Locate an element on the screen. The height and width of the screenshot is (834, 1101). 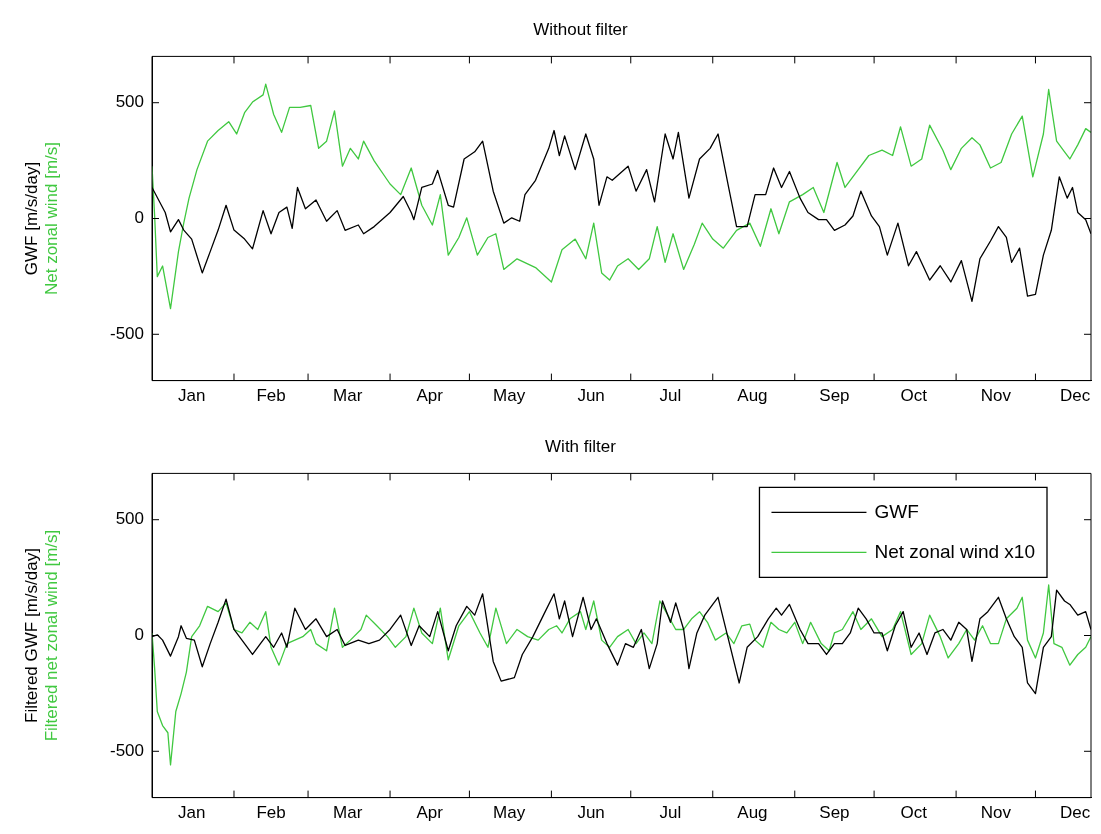
chart-title: With filter is located at coordinates (581, 446).